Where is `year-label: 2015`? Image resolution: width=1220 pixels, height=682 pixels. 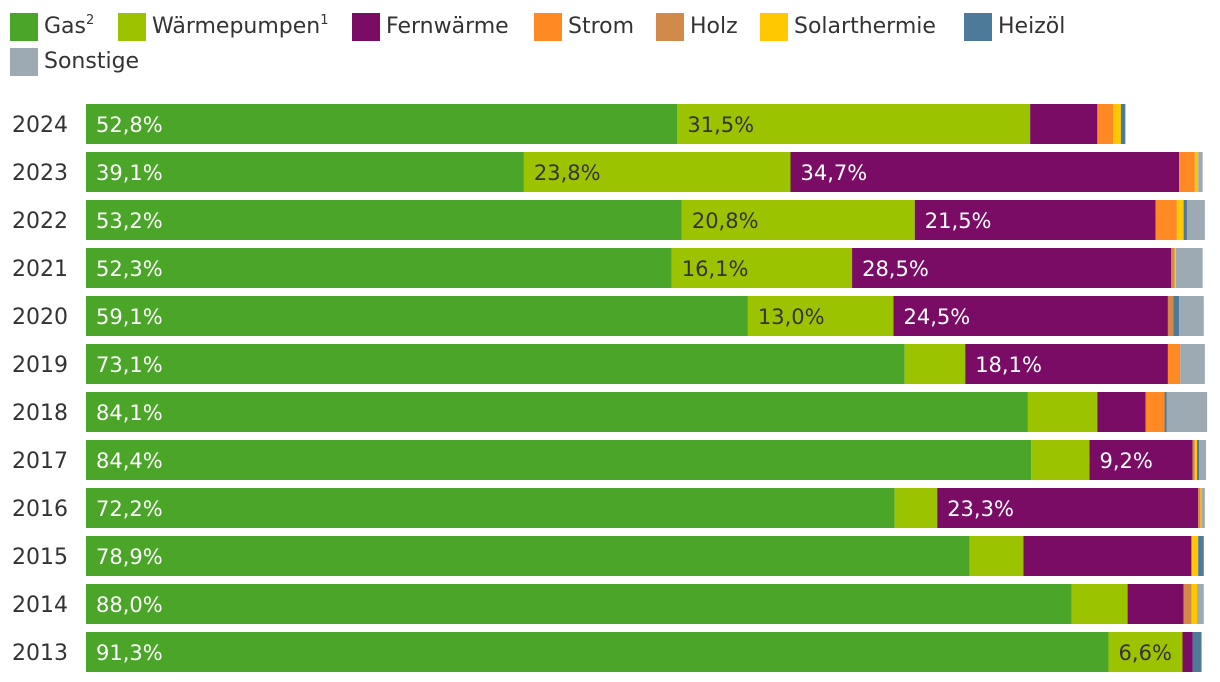 year-label: 2015 is located at coordinates (40, 557).